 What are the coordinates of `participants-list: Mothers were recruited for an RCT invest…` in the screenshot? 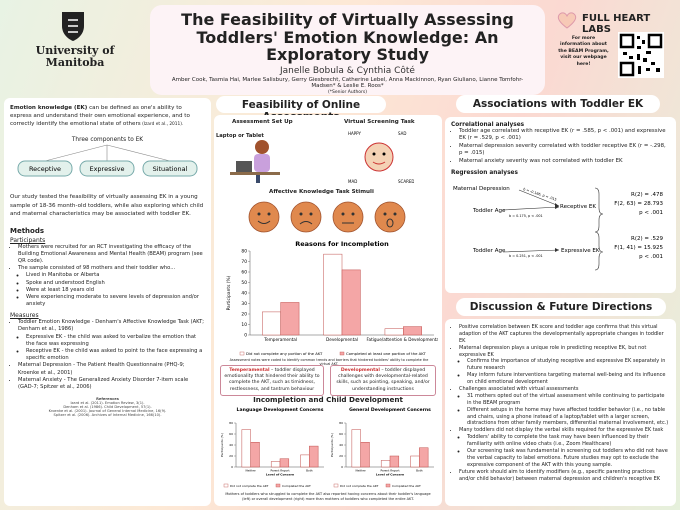 It's located at (107, 276).